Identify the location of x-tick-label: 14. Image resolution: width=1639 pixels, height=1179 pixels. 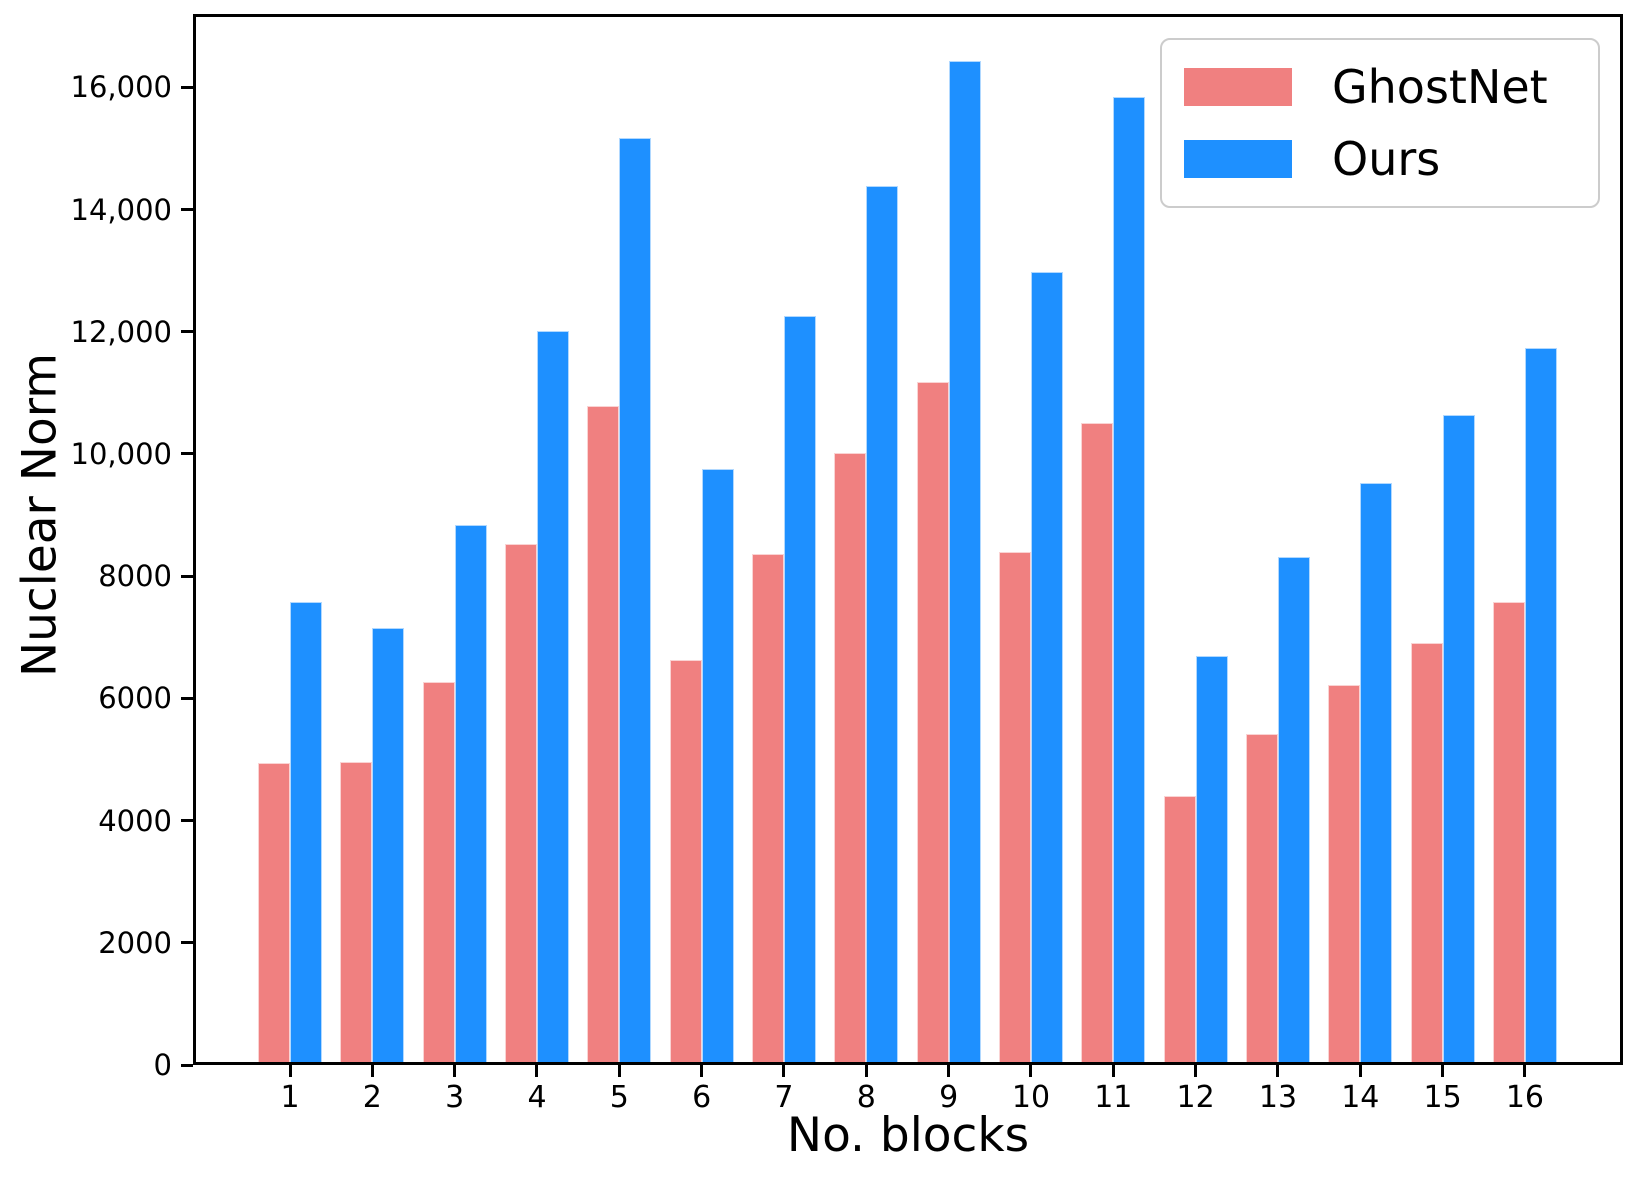
(1360, 1097).